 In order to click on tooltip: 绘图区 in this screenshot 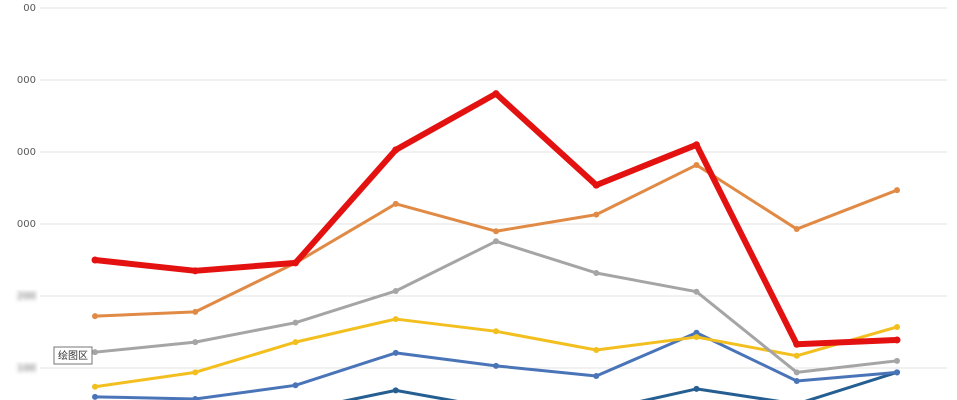, I will do `click(73, 355)`.